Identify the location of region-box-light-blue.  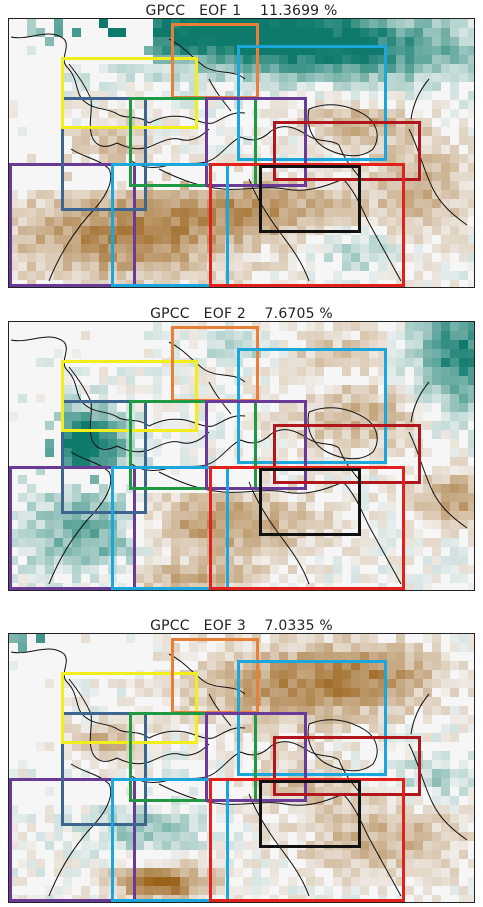
(312, 103).